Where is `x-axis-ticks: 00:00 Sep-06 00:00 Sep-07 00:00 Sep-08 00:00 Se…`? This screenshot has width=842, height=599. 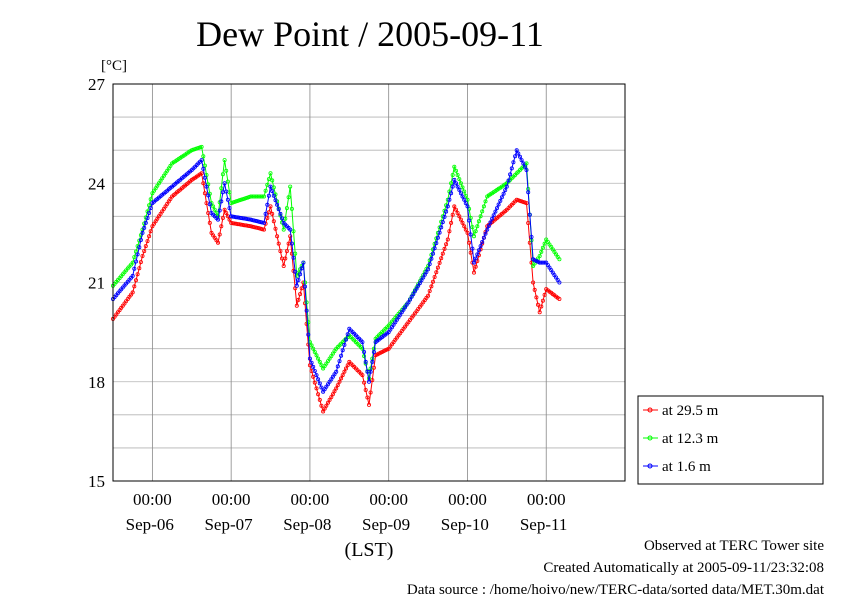 x-axis-ticks: 00:00 Sep-06 00:00 Sep-07 00:00 Sep-08 00:00 Se… is located at coordinates (347, 512).